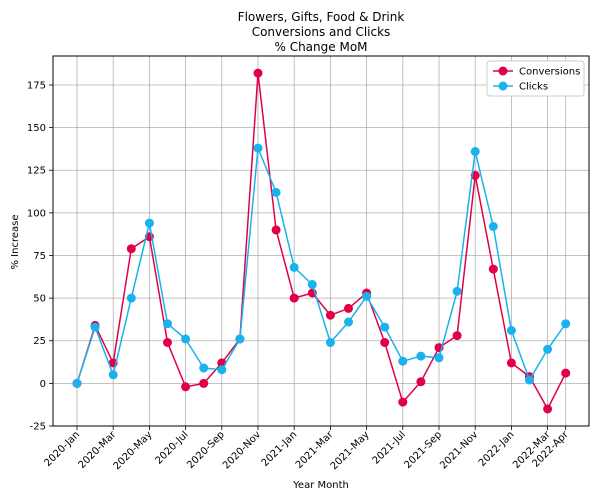 The width and height of the screenshot is (600, 500). I want to click on x-tick-label: 2021-May, so click(350, 450).